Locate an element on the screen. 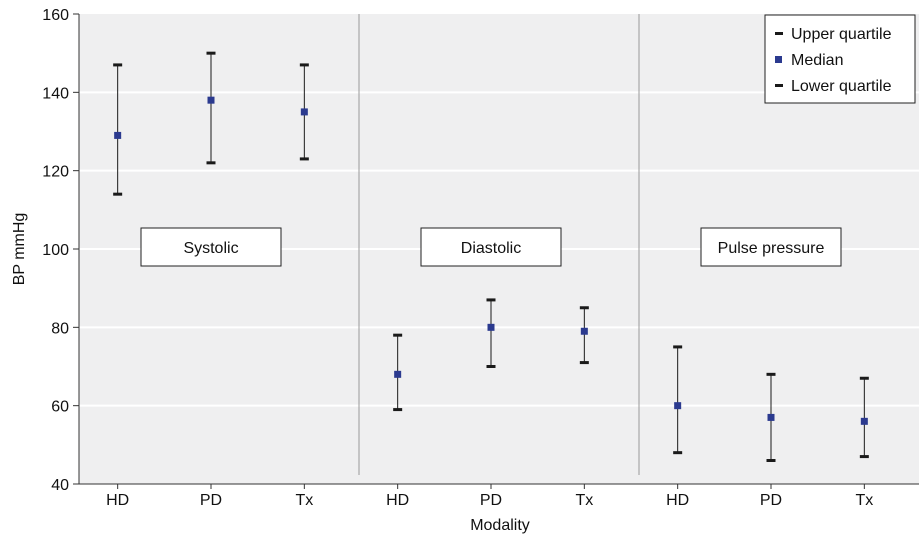 The width and height of the screenshot is (919, 540). legend-lower-label: Lower quartile is located at coordinates (841, 86).